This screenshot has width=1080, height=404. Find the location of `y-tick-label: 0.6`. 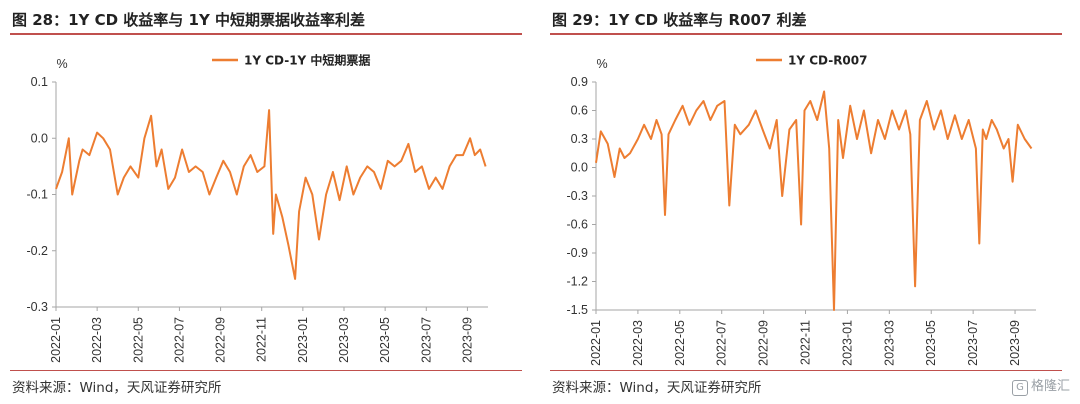

y-tick-label: 0.6 is located at coordinates (579, 111).